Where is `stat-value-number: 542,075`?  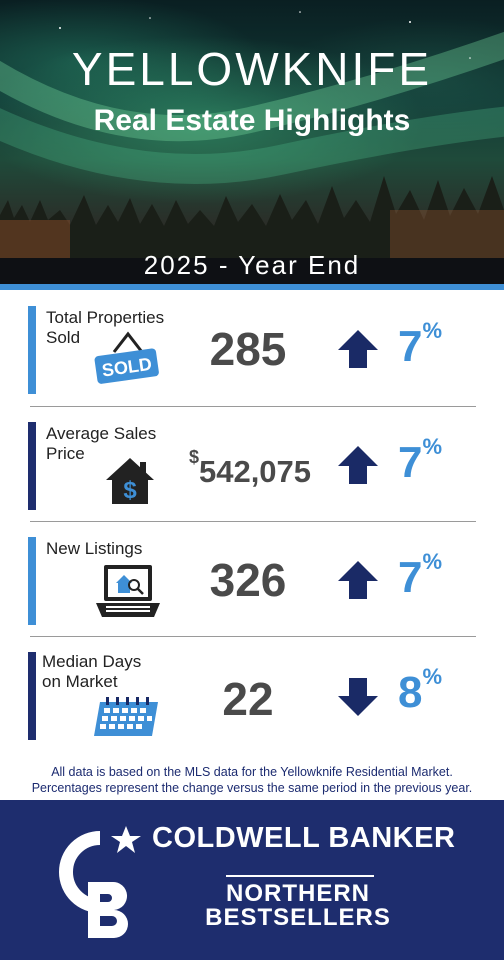 stat-value-number: 542,075 is located at coordinates (255, 471).